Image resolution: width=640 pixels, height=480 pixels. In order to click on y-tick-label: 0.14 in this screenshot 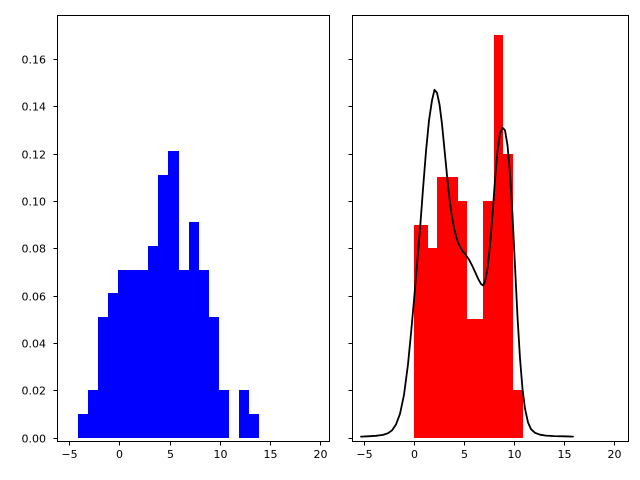, I will do `click(34, 107)`.